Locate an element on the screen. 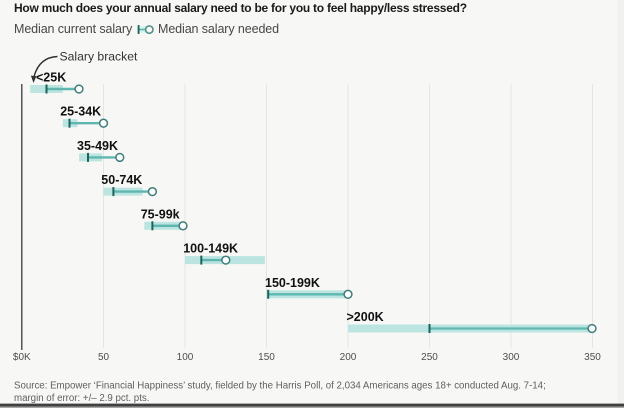  svg-text: $0K is located at coordinates (22, 357).